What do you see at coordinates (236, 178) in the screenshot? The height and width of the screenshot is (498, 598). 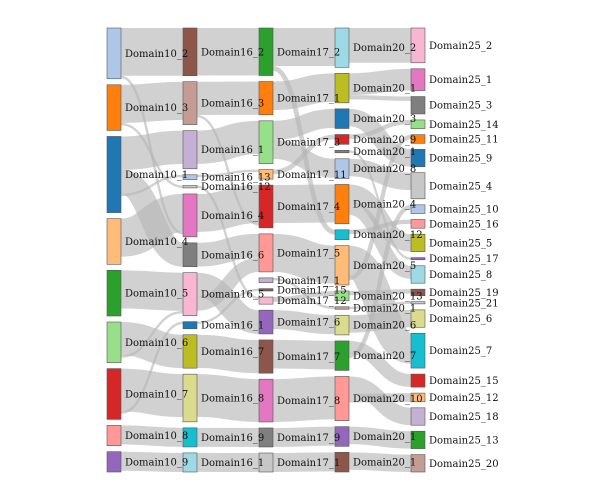 I see `node-label-Domain16_13: Domain16_13` at bounding box center [236, 178].